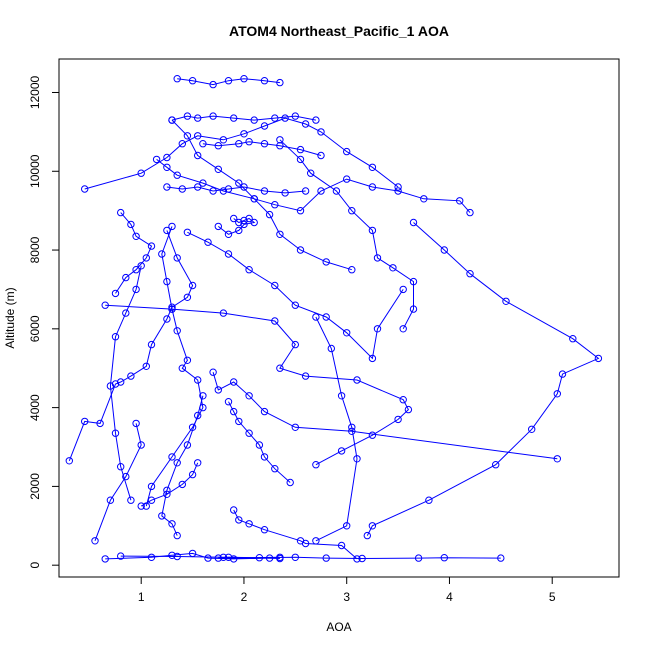 The height and width of the screenshot is (650, 650). I want to click on y-axis-label: Altitude (m), so click(10, 317).